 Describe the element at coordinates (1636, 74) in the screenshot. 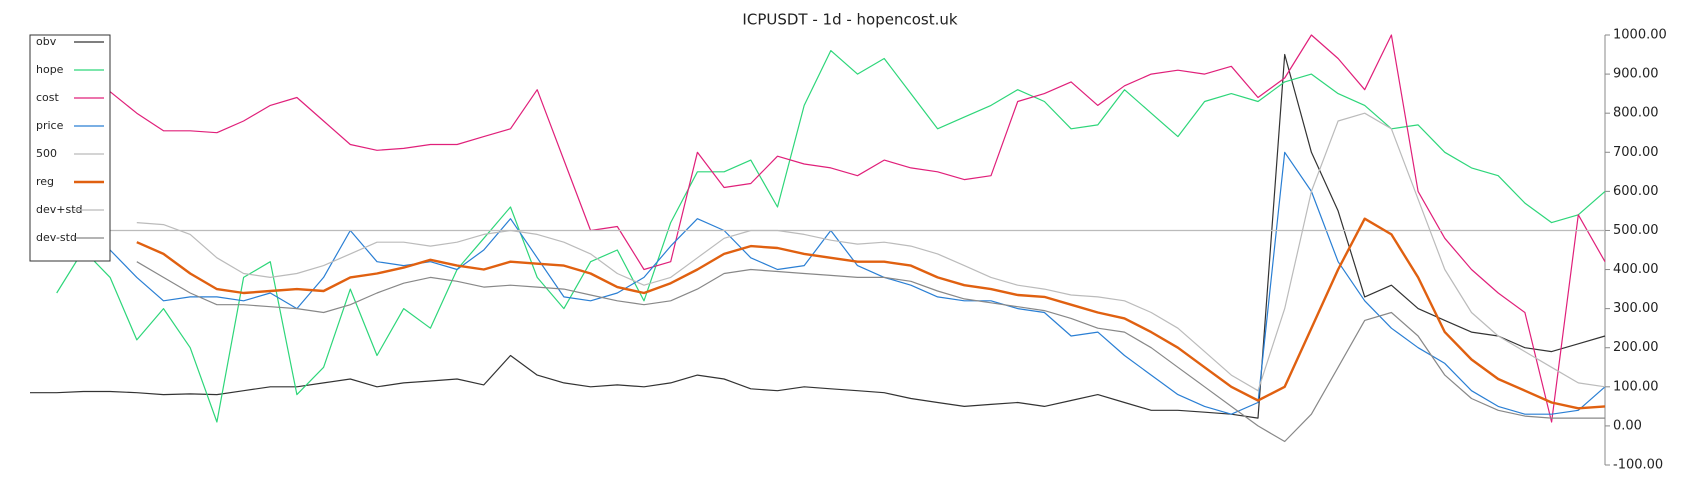

I see `y-tick-label: 900.00` at that location.